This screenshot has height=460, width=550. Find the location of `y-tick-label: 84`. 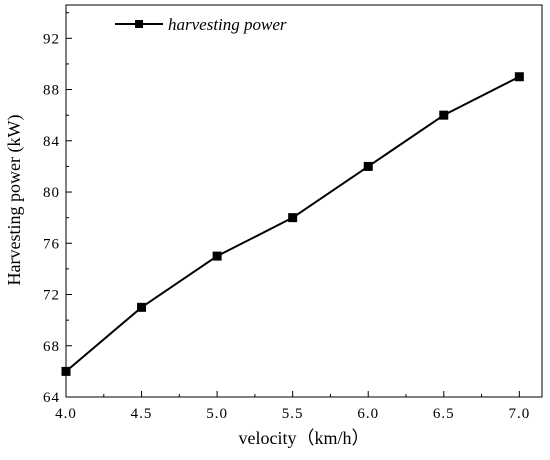

y-tick-label: 84 is located at coordinates (51, 142).